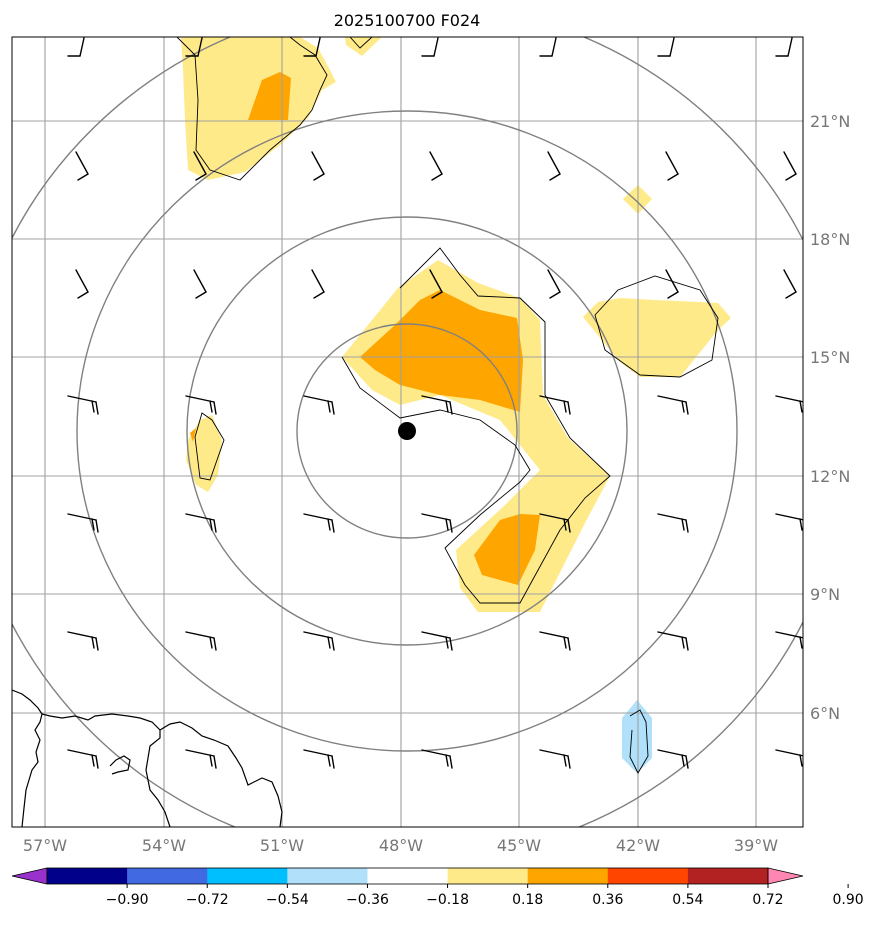 The height and width of the screenshot is (928, 873). I want to click on lat-tick-label: 6°N, so click(825, 713).